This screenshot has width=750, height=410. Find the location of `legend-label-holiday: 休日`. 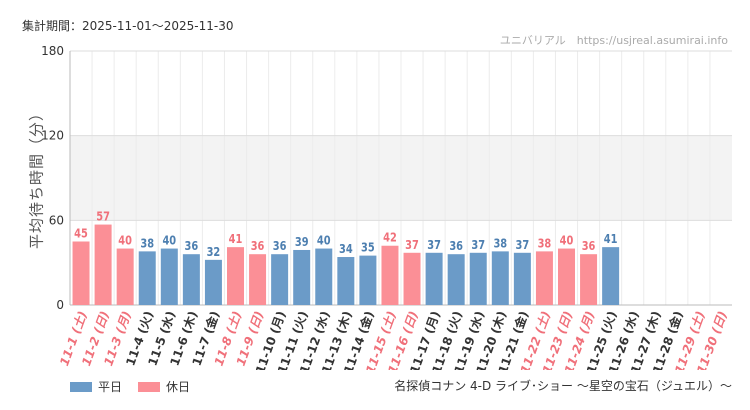

legend-label-holiday: 休日 is located at coordinates (178, 387).